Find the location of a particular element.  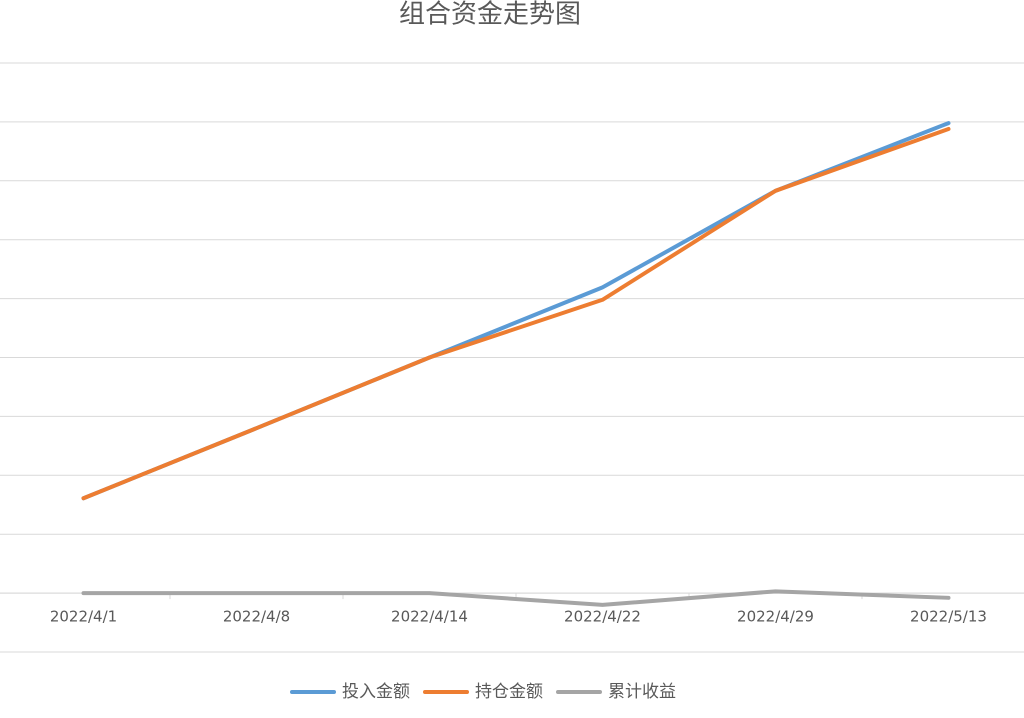

x-tick-label: 2022/4/14 is located at coordinates (429, 617).